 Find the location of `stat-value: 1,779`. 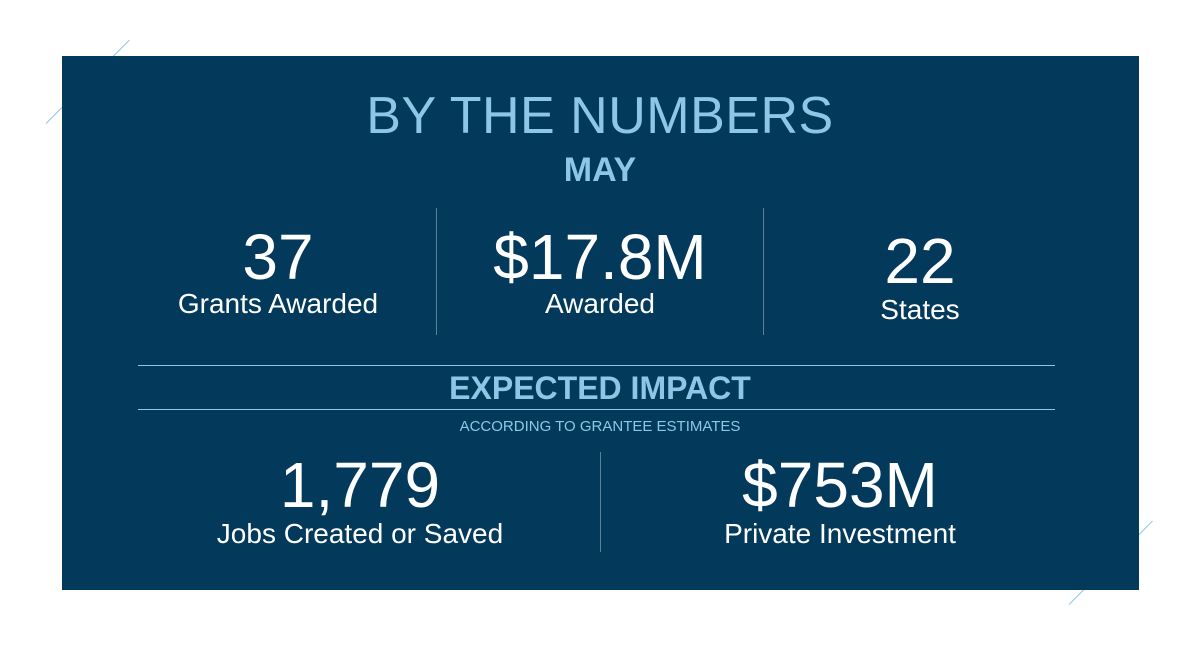

stat-value: 1,779 is located at coordinates (360, 485).